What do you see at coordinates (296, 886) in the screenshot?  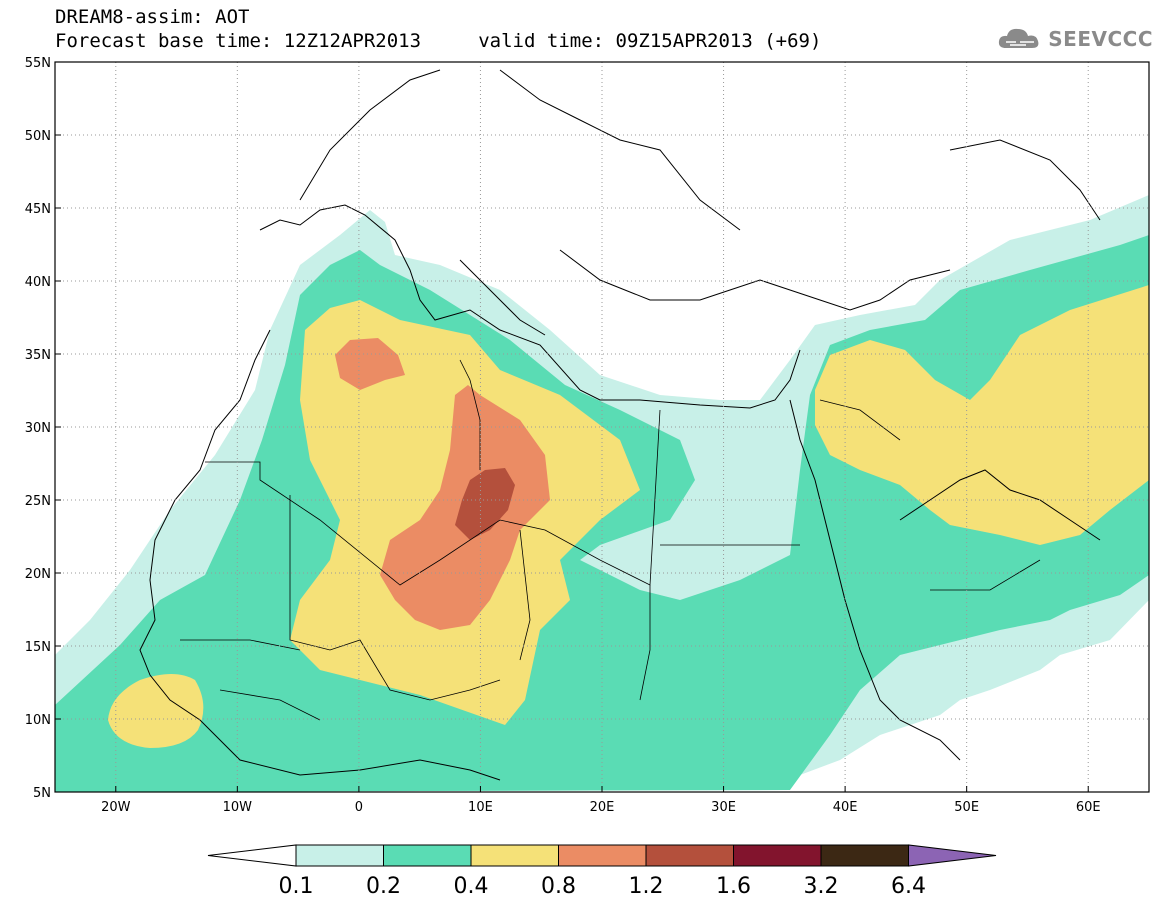 I see `colorbar-label: 0.1` at bounding box center [296, 886].